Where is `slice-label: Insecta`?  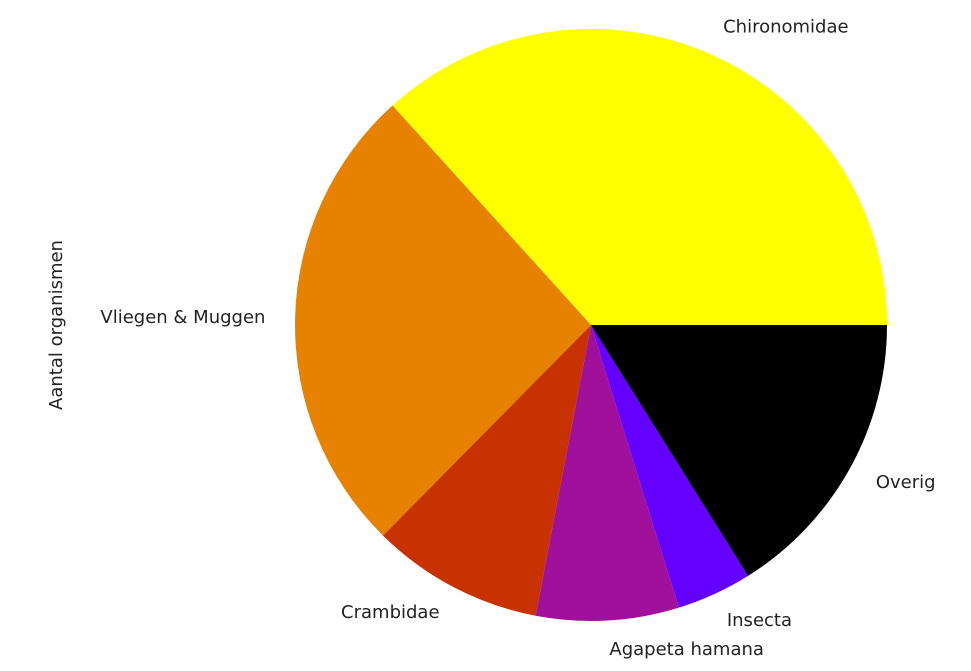 slice-label: Insecta is located at coordinates (759, 620).